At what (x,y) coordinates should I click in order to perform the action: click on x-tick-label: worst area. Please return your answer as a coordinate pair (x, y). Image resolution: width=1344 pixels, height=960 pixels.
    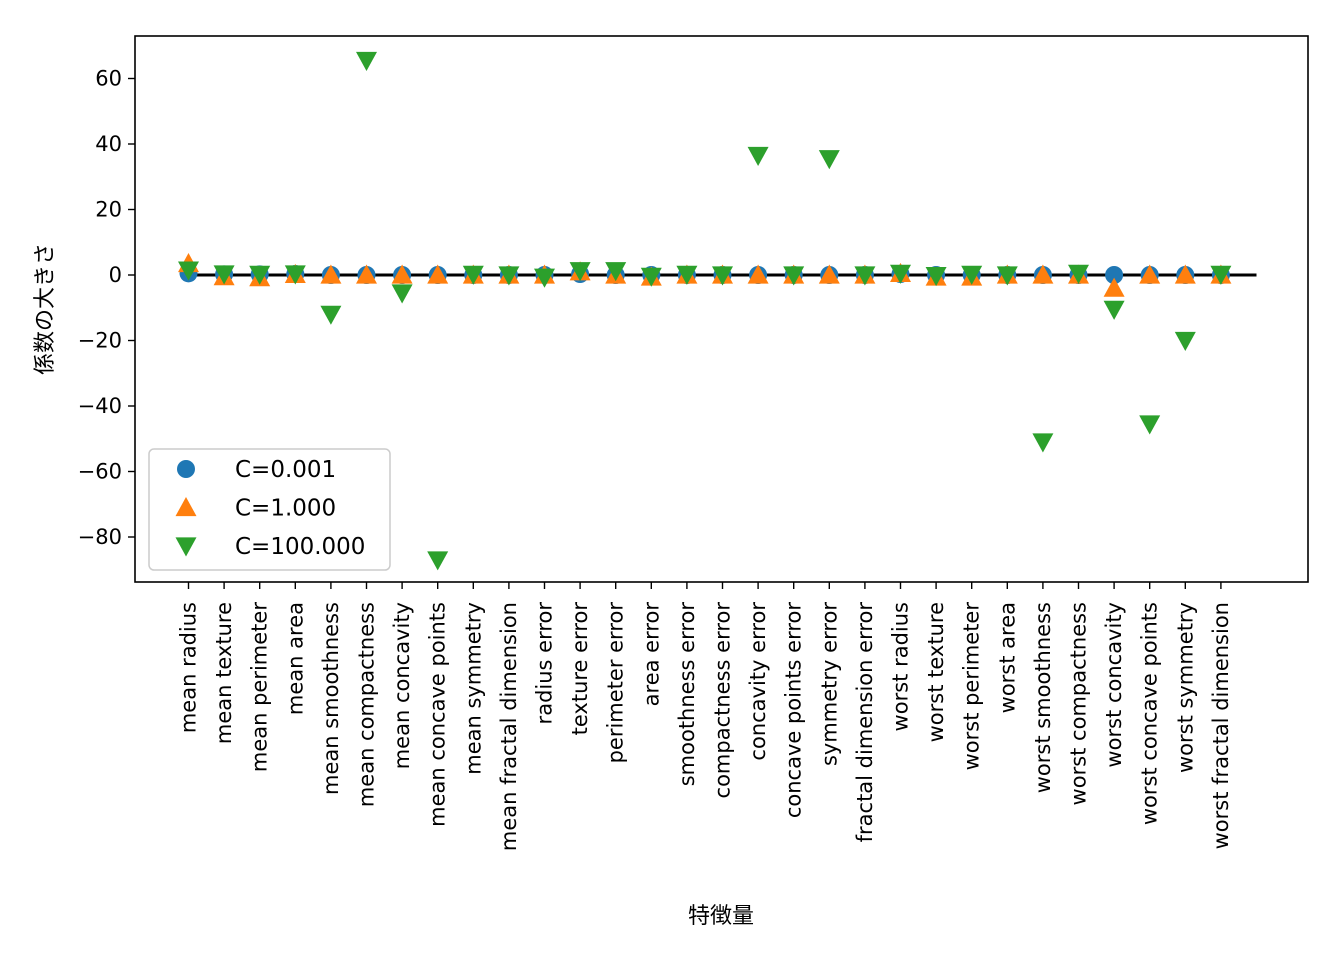
    Looking at the image, I should click on (1007, 657).